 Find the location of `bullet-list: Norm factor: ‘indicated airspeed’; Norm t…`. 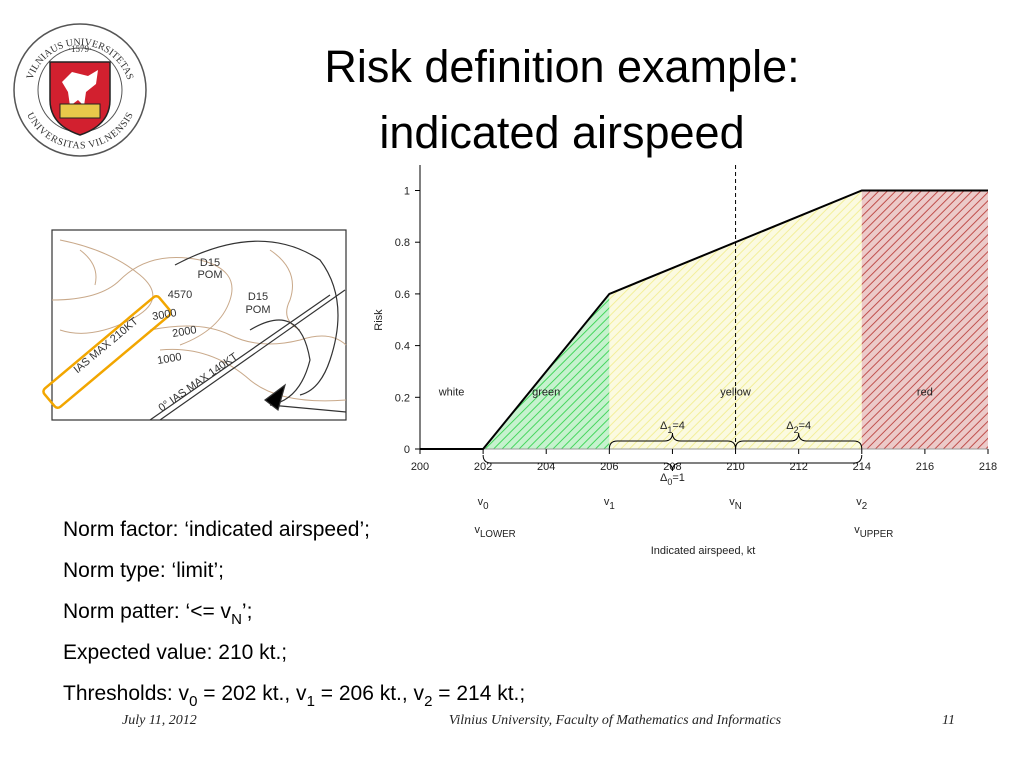

bullet-list: Norm factor: ‘indicated airspeed’; Norm t… is located at coordinates (294, 614).